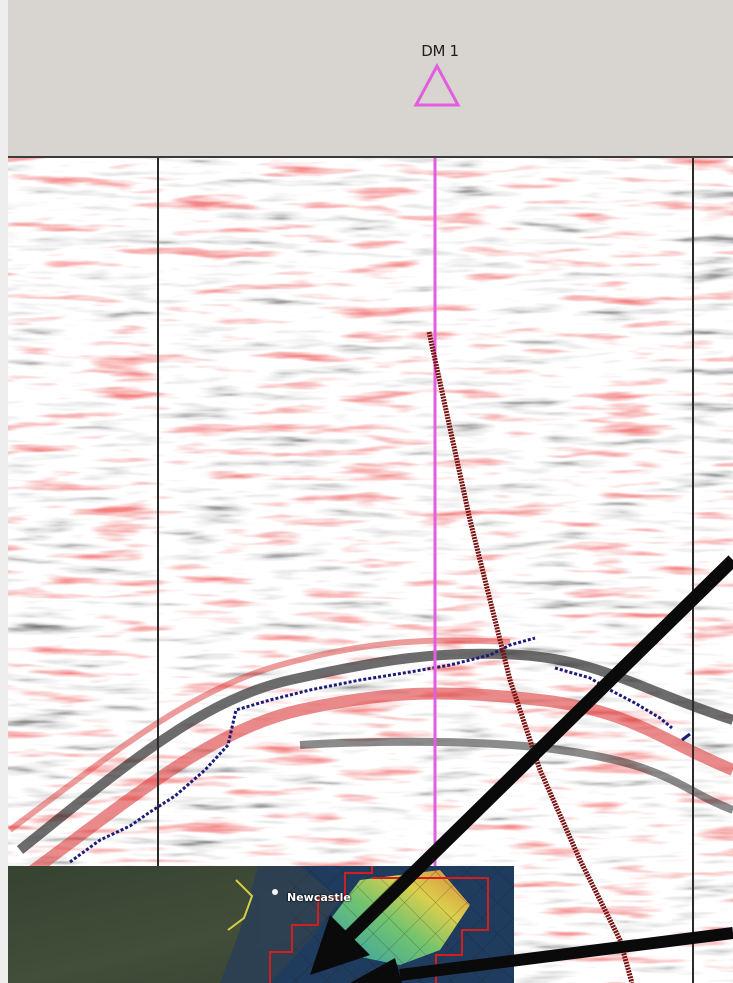  Describe the element at coordinates (440, 51) in the screenshot. I see `well-name-label: DM 1` at that location.